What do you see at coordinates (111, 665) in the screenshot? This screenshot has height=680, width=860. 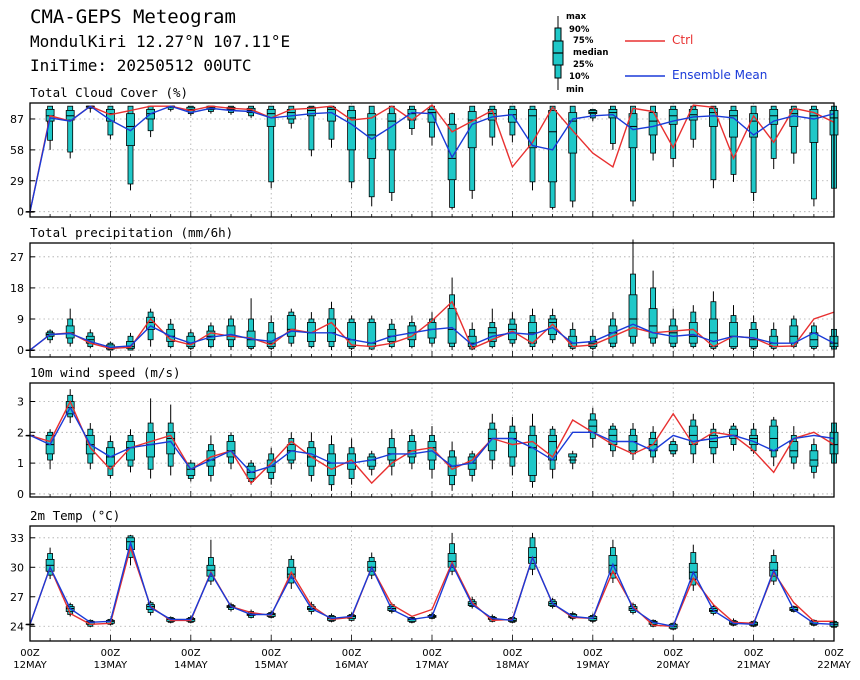 I see `x-tick-label-date: 13MAY` at bounding box center [111, 665].